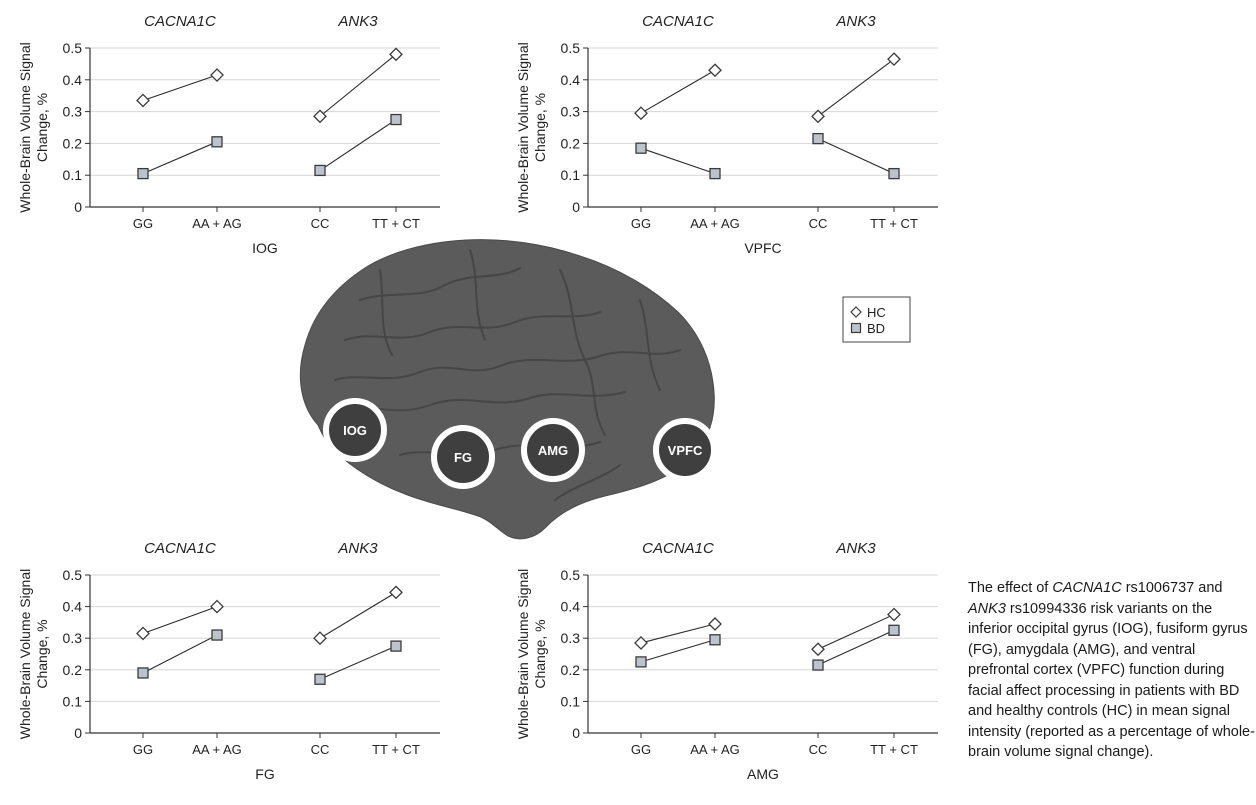  What do you see at coordinates (856, 312) in the screenshot?
I see `legend-marker-hc` at bounding box center [856, 312].